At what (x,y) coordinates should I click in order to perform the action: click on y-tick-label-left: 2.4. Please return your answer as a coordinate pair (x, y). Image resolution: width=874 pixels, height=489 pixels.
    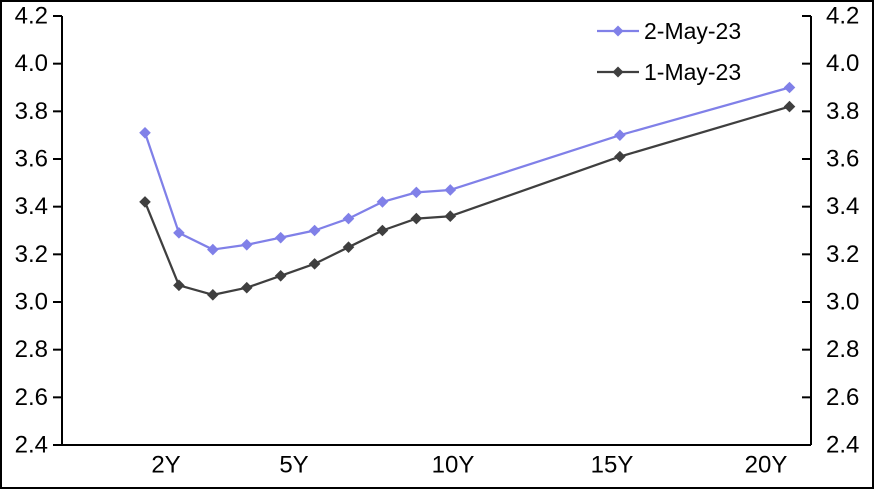
    Looking at the image, I should click on (31, 445).